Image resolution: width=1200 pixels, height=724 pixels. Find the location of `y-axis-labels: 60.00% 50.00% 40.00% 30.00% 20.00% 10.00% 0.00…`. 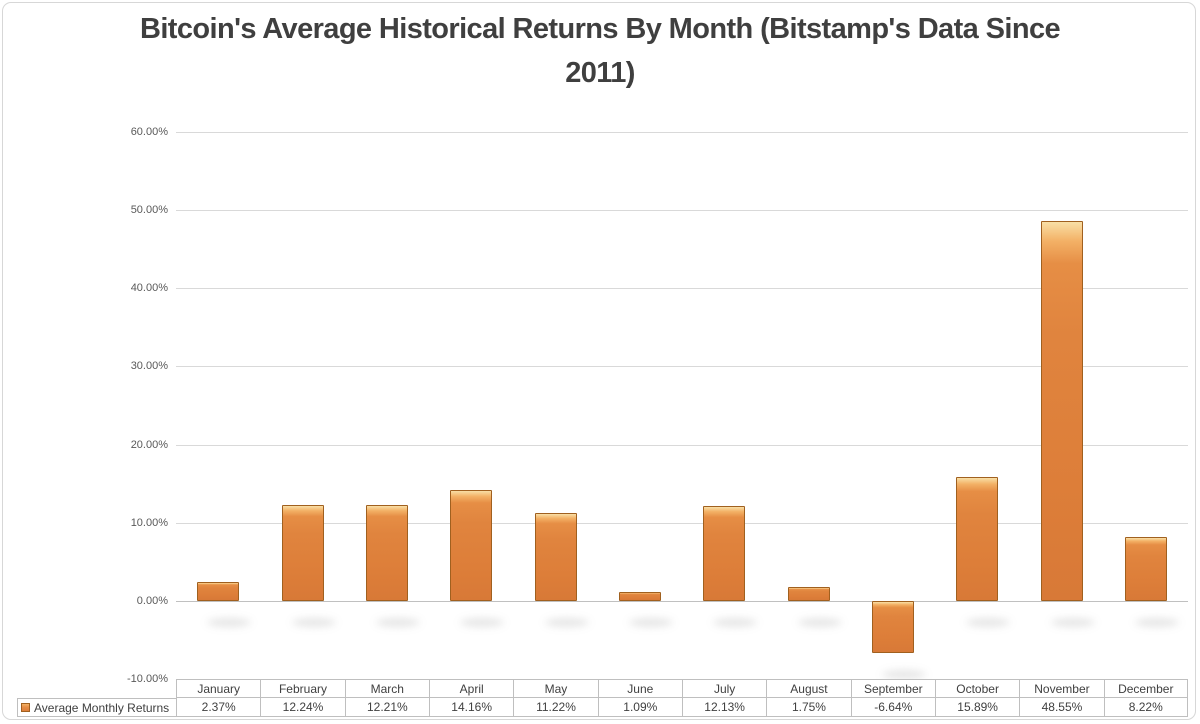

y-axis-labels: 60.00% 50.00% 40.00% 30.00% 20.00% 10.00% 0.00… is located at coordinates (84, 405).